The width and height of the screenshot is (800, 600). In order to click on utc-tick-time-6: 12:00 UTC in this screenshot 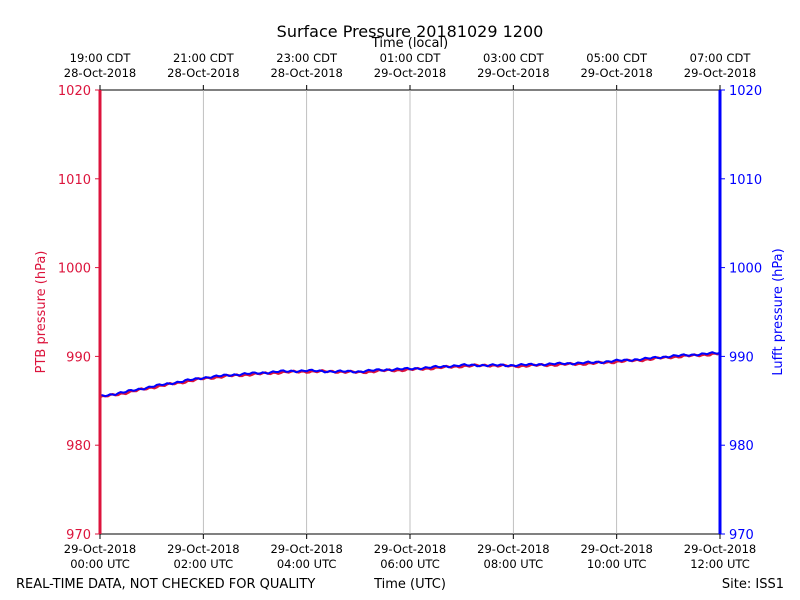, I will do `click(720, 564)`.